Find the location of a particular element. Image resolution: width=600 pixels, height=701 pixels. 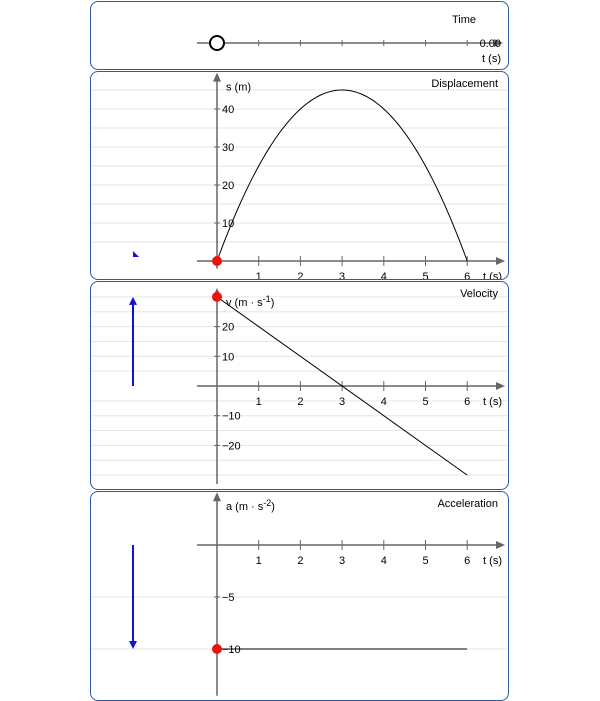

velocity-vector-arrowhead is located at coordinates (133, 300).